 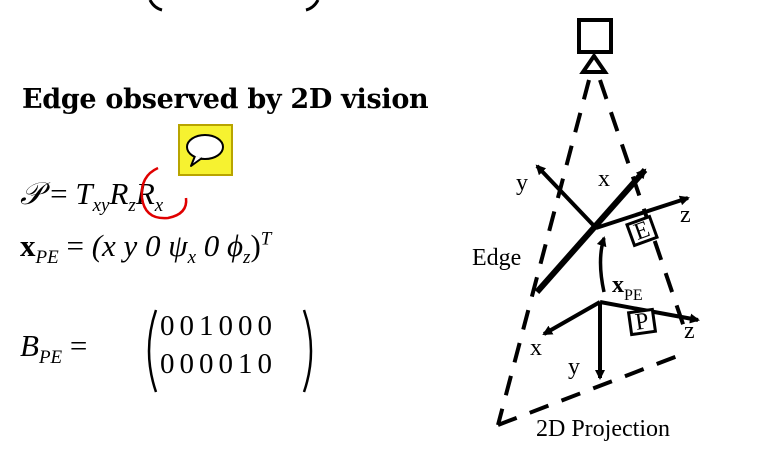 What do you see at coordinates (685, 215) in the screenshot?
I see `upper-z-label: z` at bounding box center [685, 215].